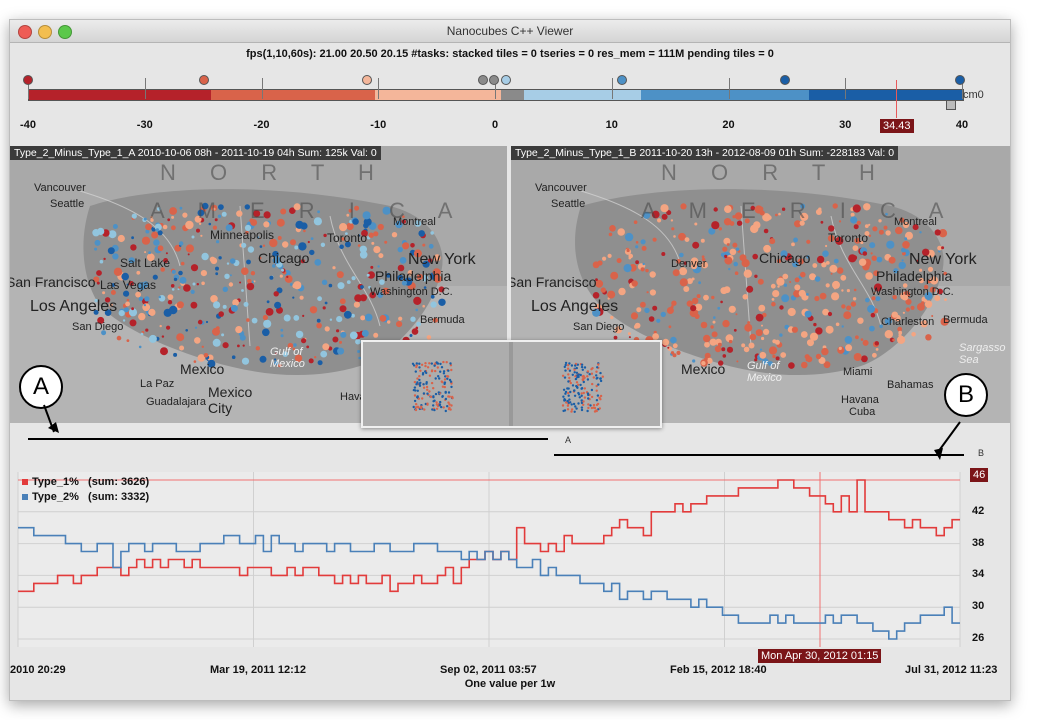 The height and width of the screenshot is (720, 1041). Describe the element at coordinates (85, 496) in the screenshot. I see `legend-item-type2: Type_2% (sum: 3332)` at that location.